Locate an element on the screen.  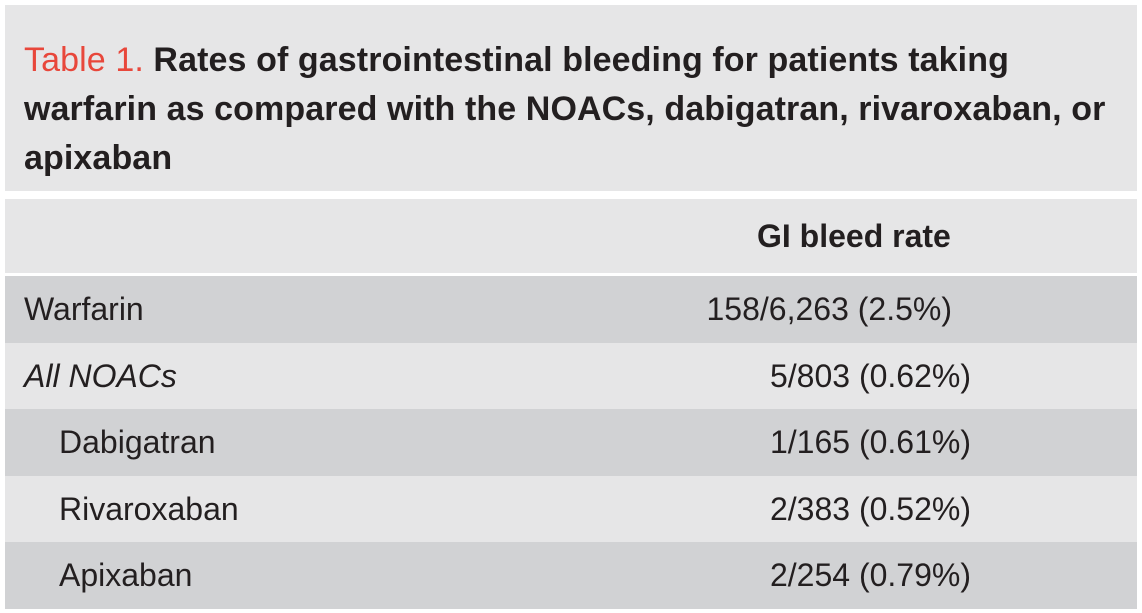
row-label: Apixaban is located at coordinates (126, 575).